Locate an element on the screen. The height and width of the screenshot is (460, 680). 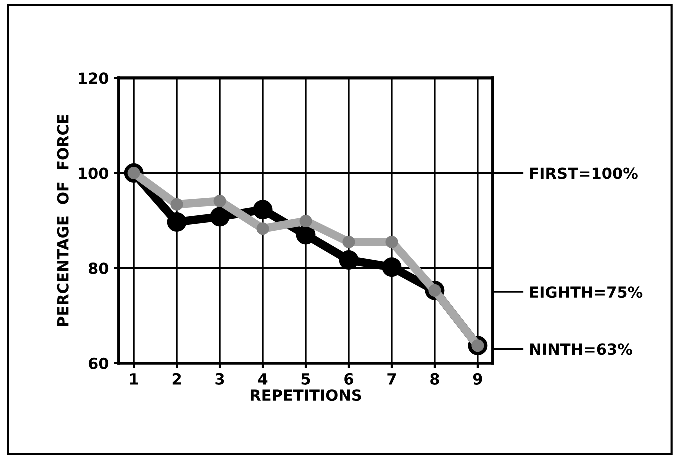
x-tick-label: 8 is located at coordinates (435, 379).